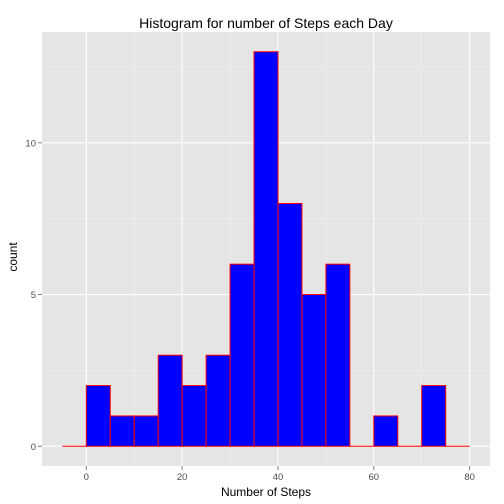 The height and width of the screenshot is (504, 504). I want to click on x-axis-title: Number of Steps, so click(266, 492).